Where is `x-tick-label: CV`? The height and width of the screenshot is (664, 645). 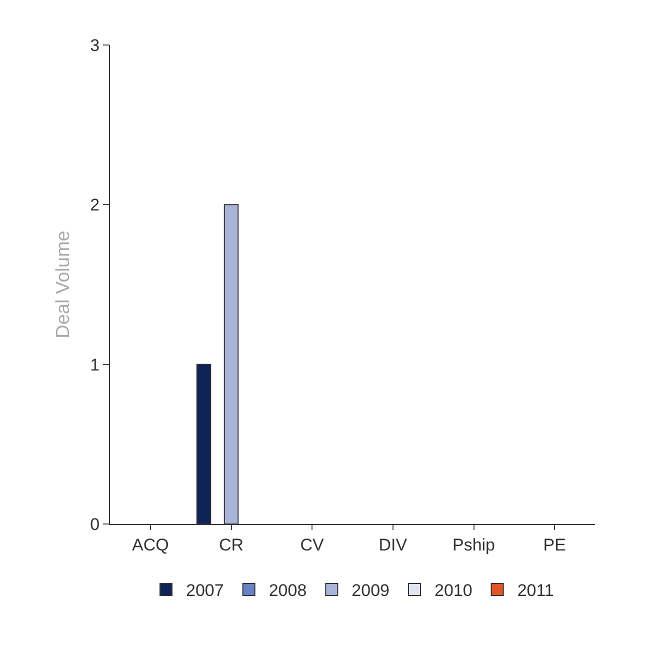 x-tick-label: CV is located at coordinates (312, 544).